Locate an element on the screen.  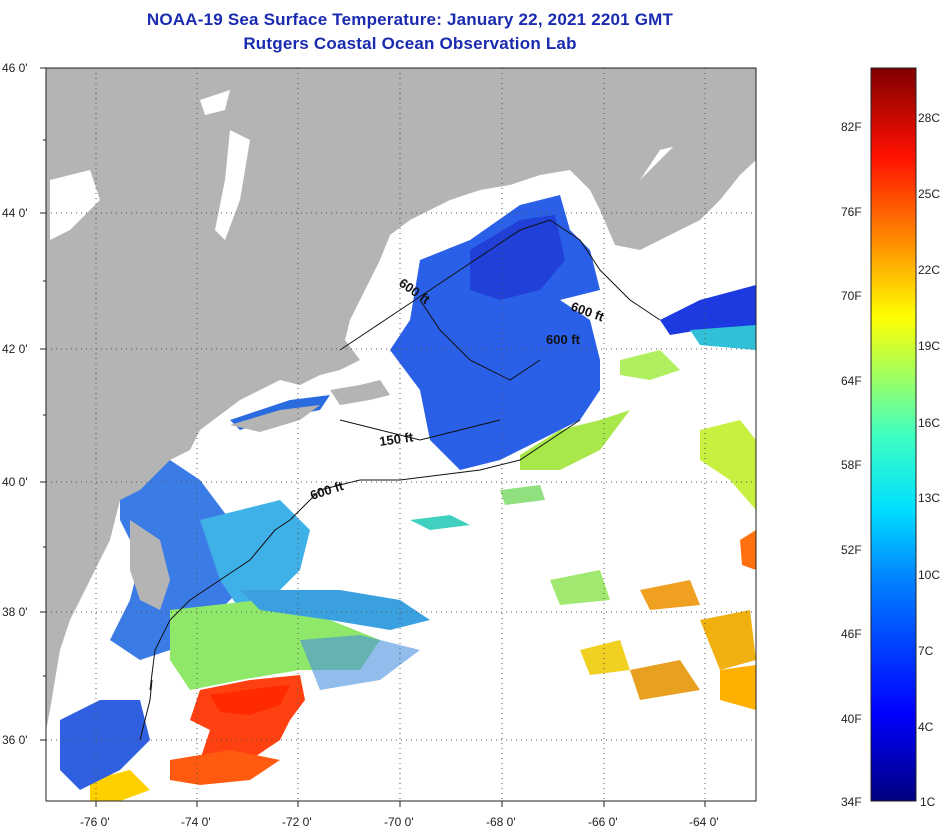
contour-label-3: 600 ft is located at coordinates (563, 339).